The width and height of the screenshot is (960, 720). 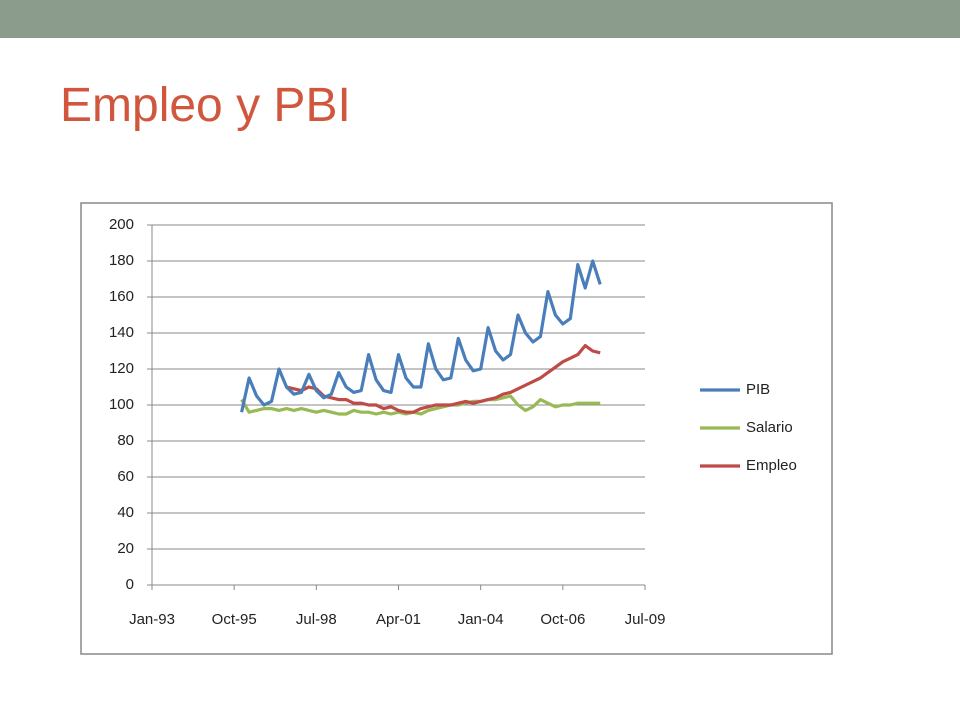 What do you see at coordinates (125, 512) in the screenshot?
I see `y-tick-label: 40` at bounding box center [125, 512].